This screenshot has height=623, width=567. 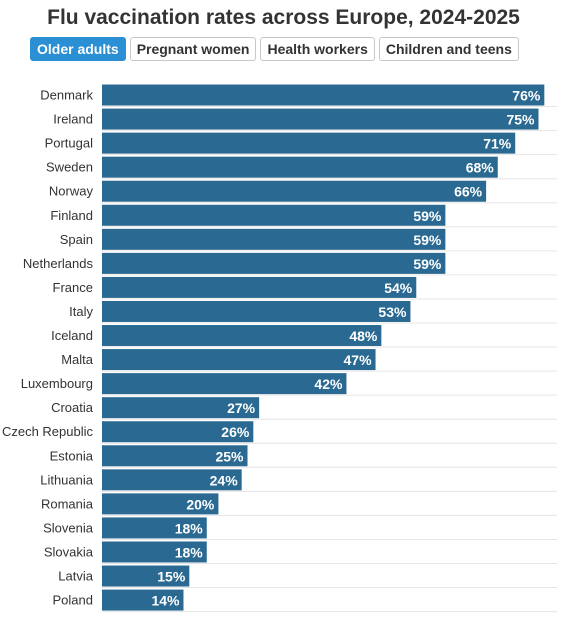 What do you see at coordinates (229, 456) in the screenshot?
I see `value-label-estonia: 25%` at bounding box center [229, 456].